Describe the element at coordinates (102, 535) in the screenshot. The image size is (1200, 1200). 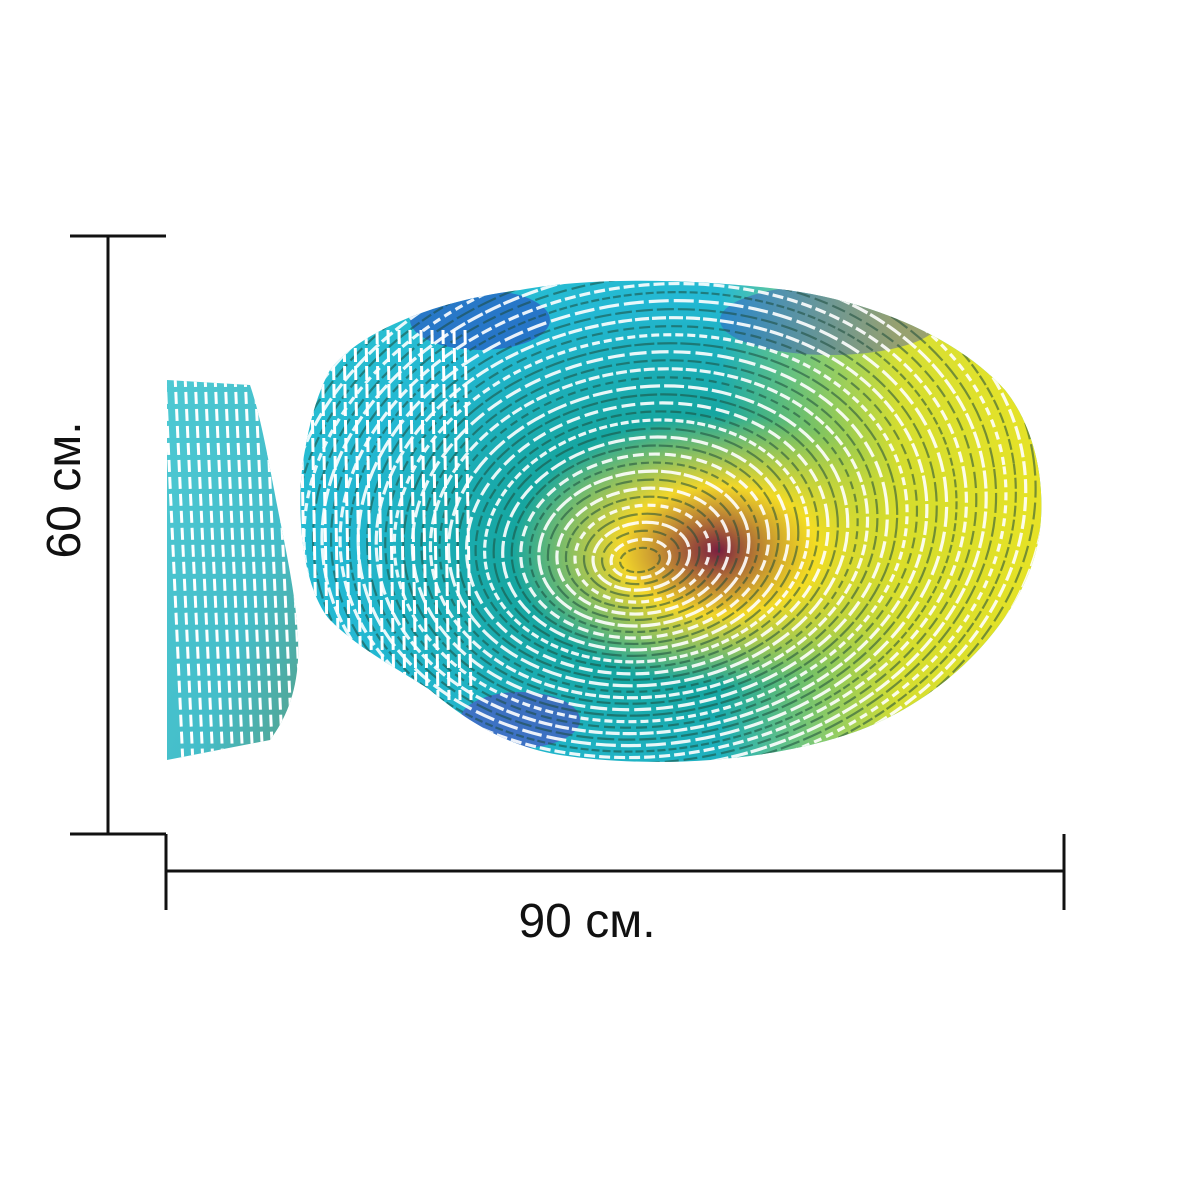
I see `height-dimension: 60 см.` at that location.